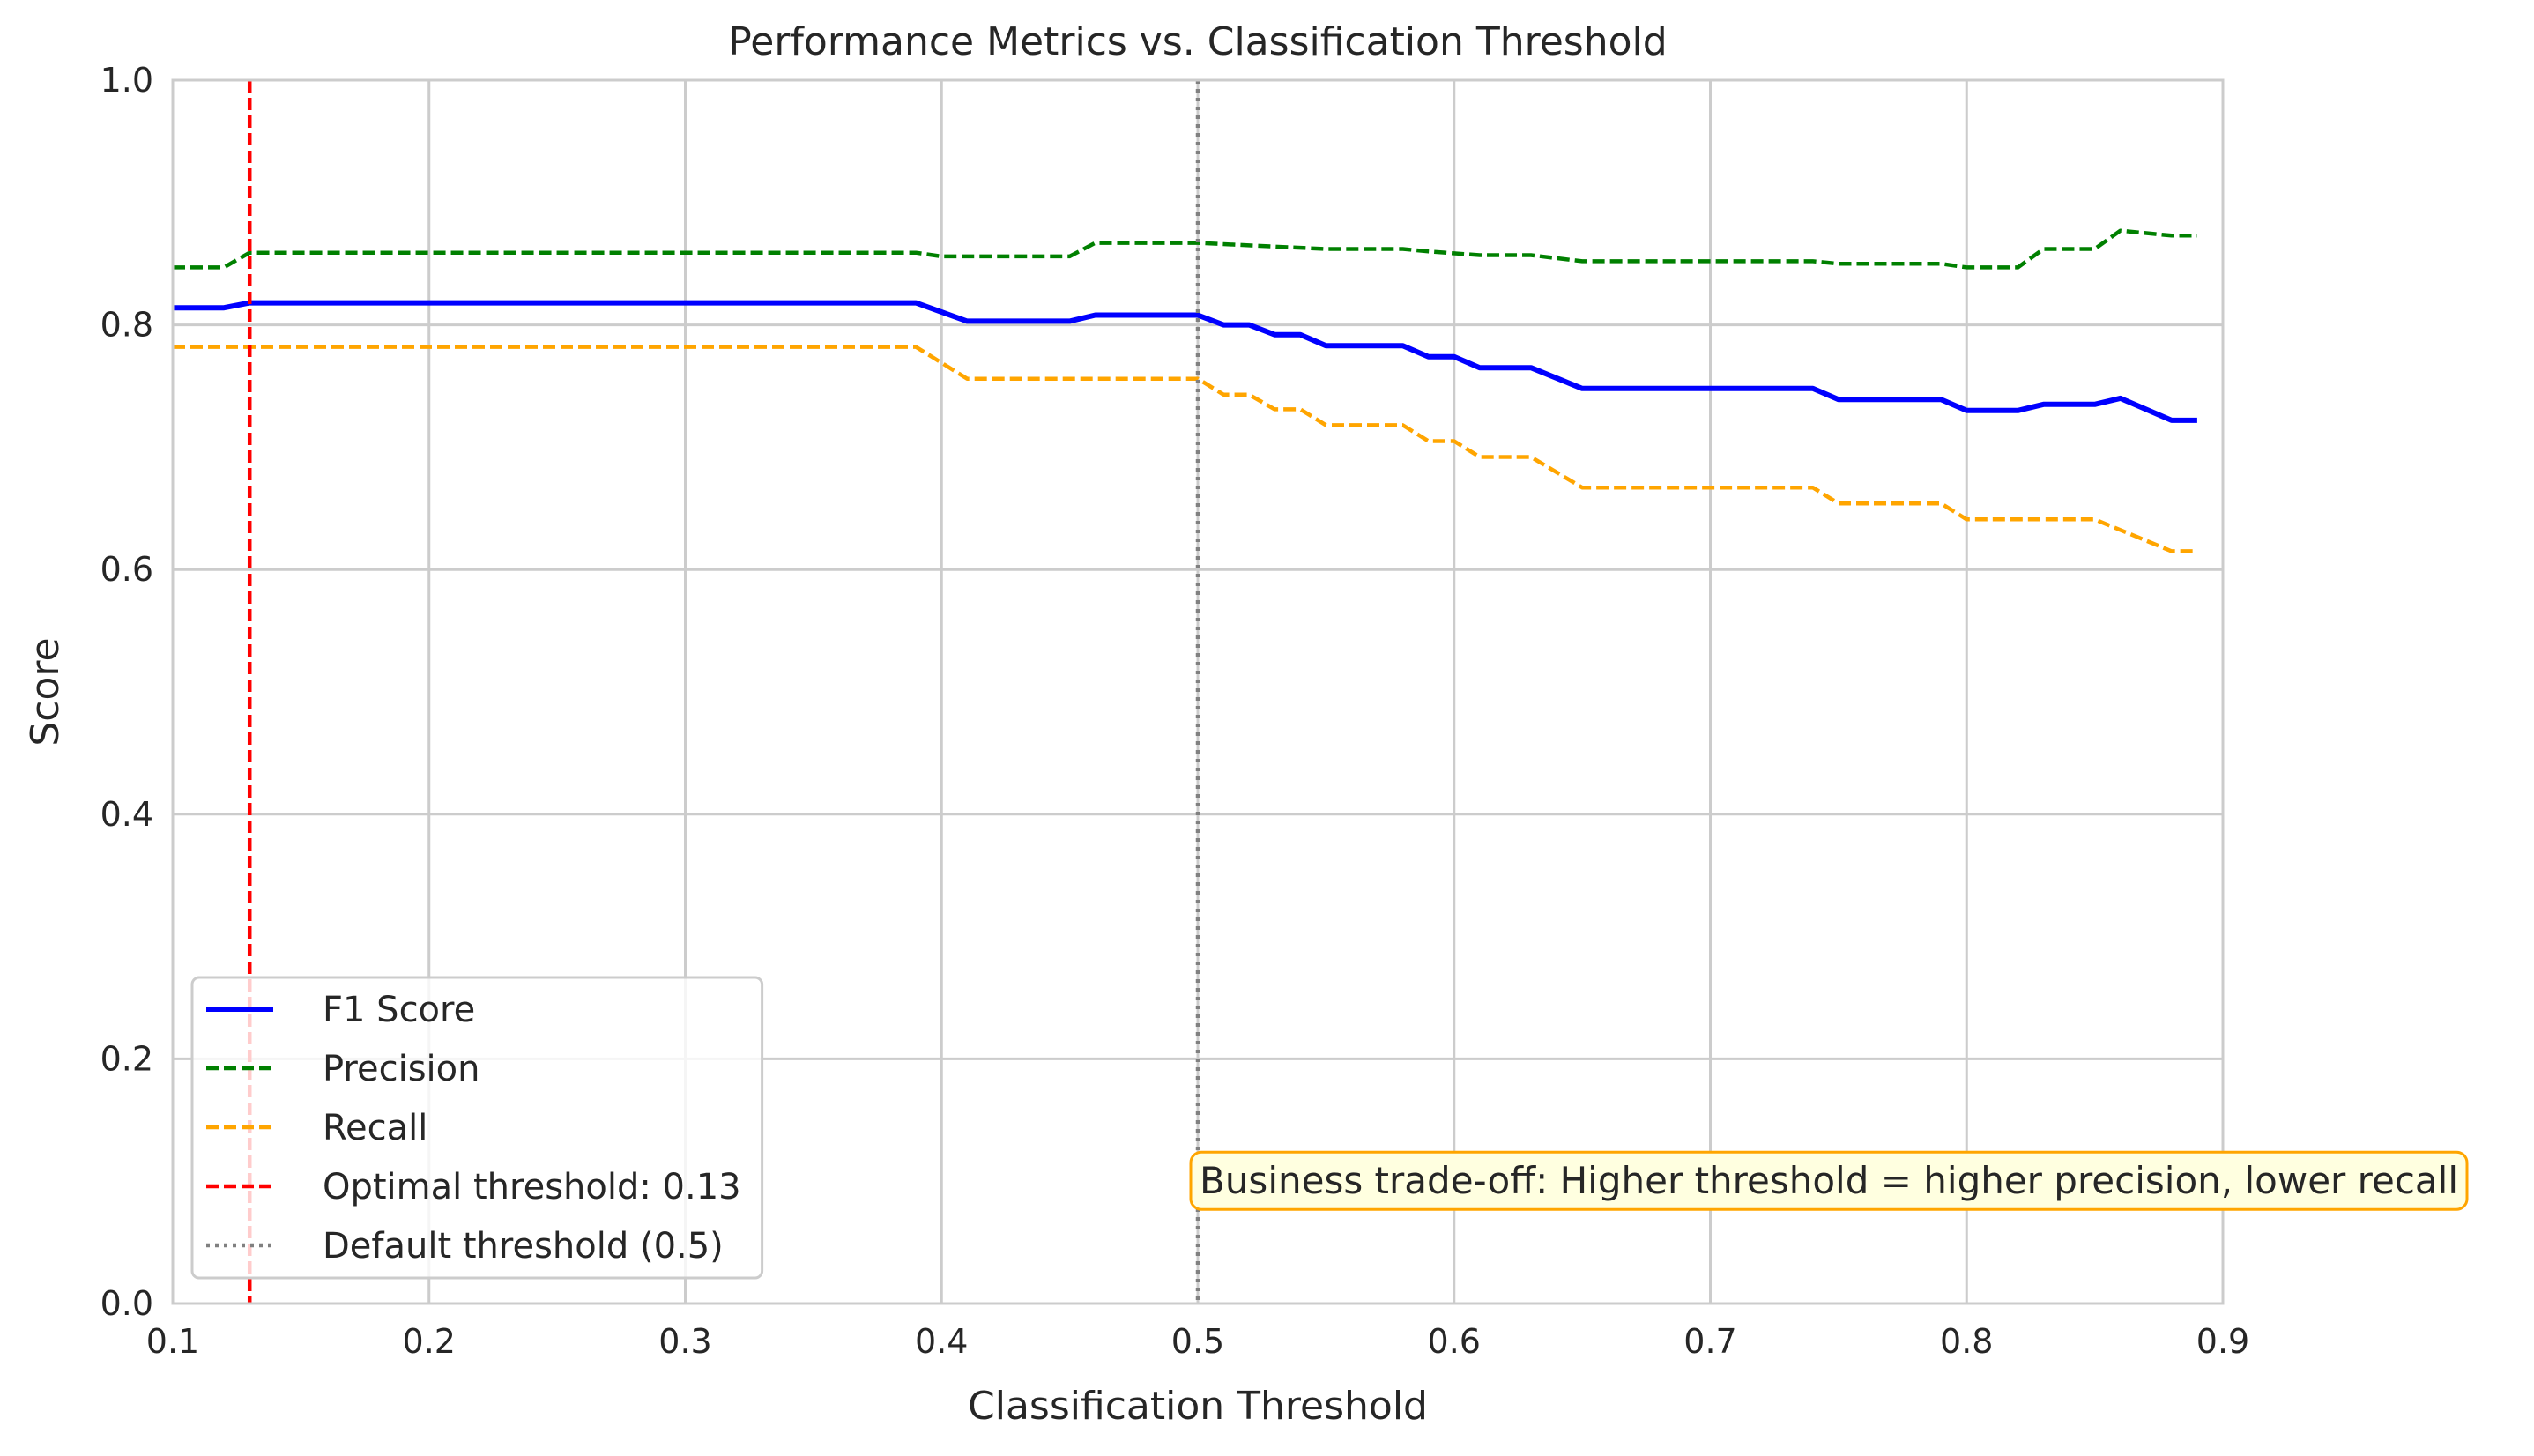 This screenshot has height=1456, width=2534. Describe the element at coordinates (399, 1010) in the screenshot. I see `legend-label: F1 Score` at that location.